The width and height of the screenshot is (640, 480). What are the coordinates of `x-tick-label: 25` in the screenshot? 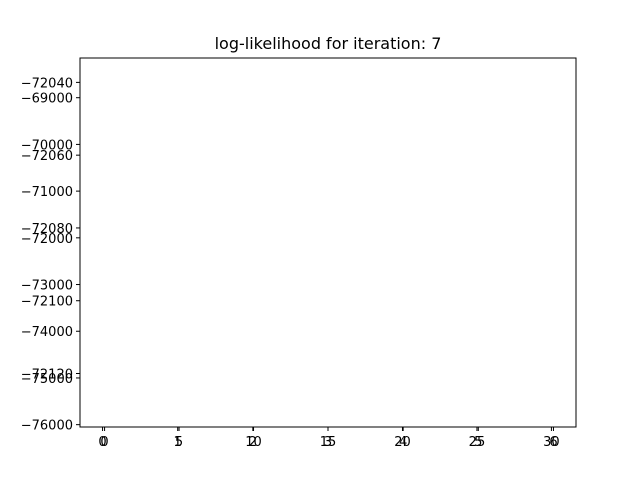 It's located at (477, 442).